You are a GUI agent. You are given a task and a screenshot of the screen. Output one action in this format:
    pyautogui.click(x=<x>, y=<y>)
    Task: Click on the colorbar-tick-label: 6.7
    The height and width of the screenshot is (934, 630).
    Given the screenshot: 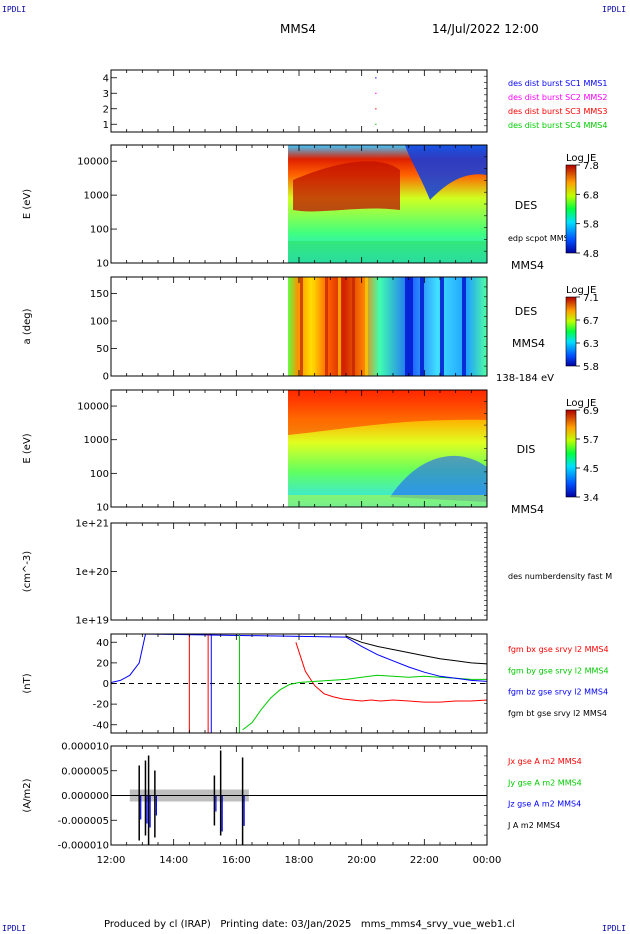 What is the action you would take?
    pyautogui.click(x=591, y=321)
    